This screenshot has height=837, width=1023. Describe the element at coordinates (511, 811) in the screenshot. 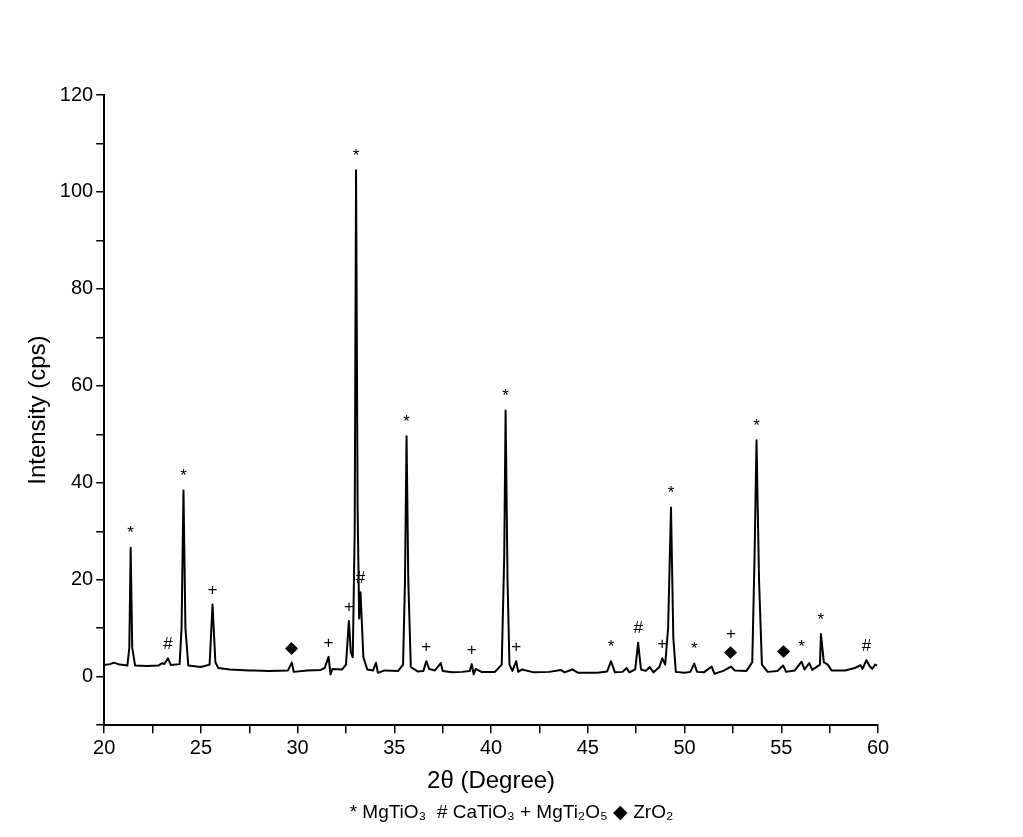

I see `text: * MgTiO₃ # CaTiO₃ + MgTi₂O₅ ◆ ZrO₂` at that location.